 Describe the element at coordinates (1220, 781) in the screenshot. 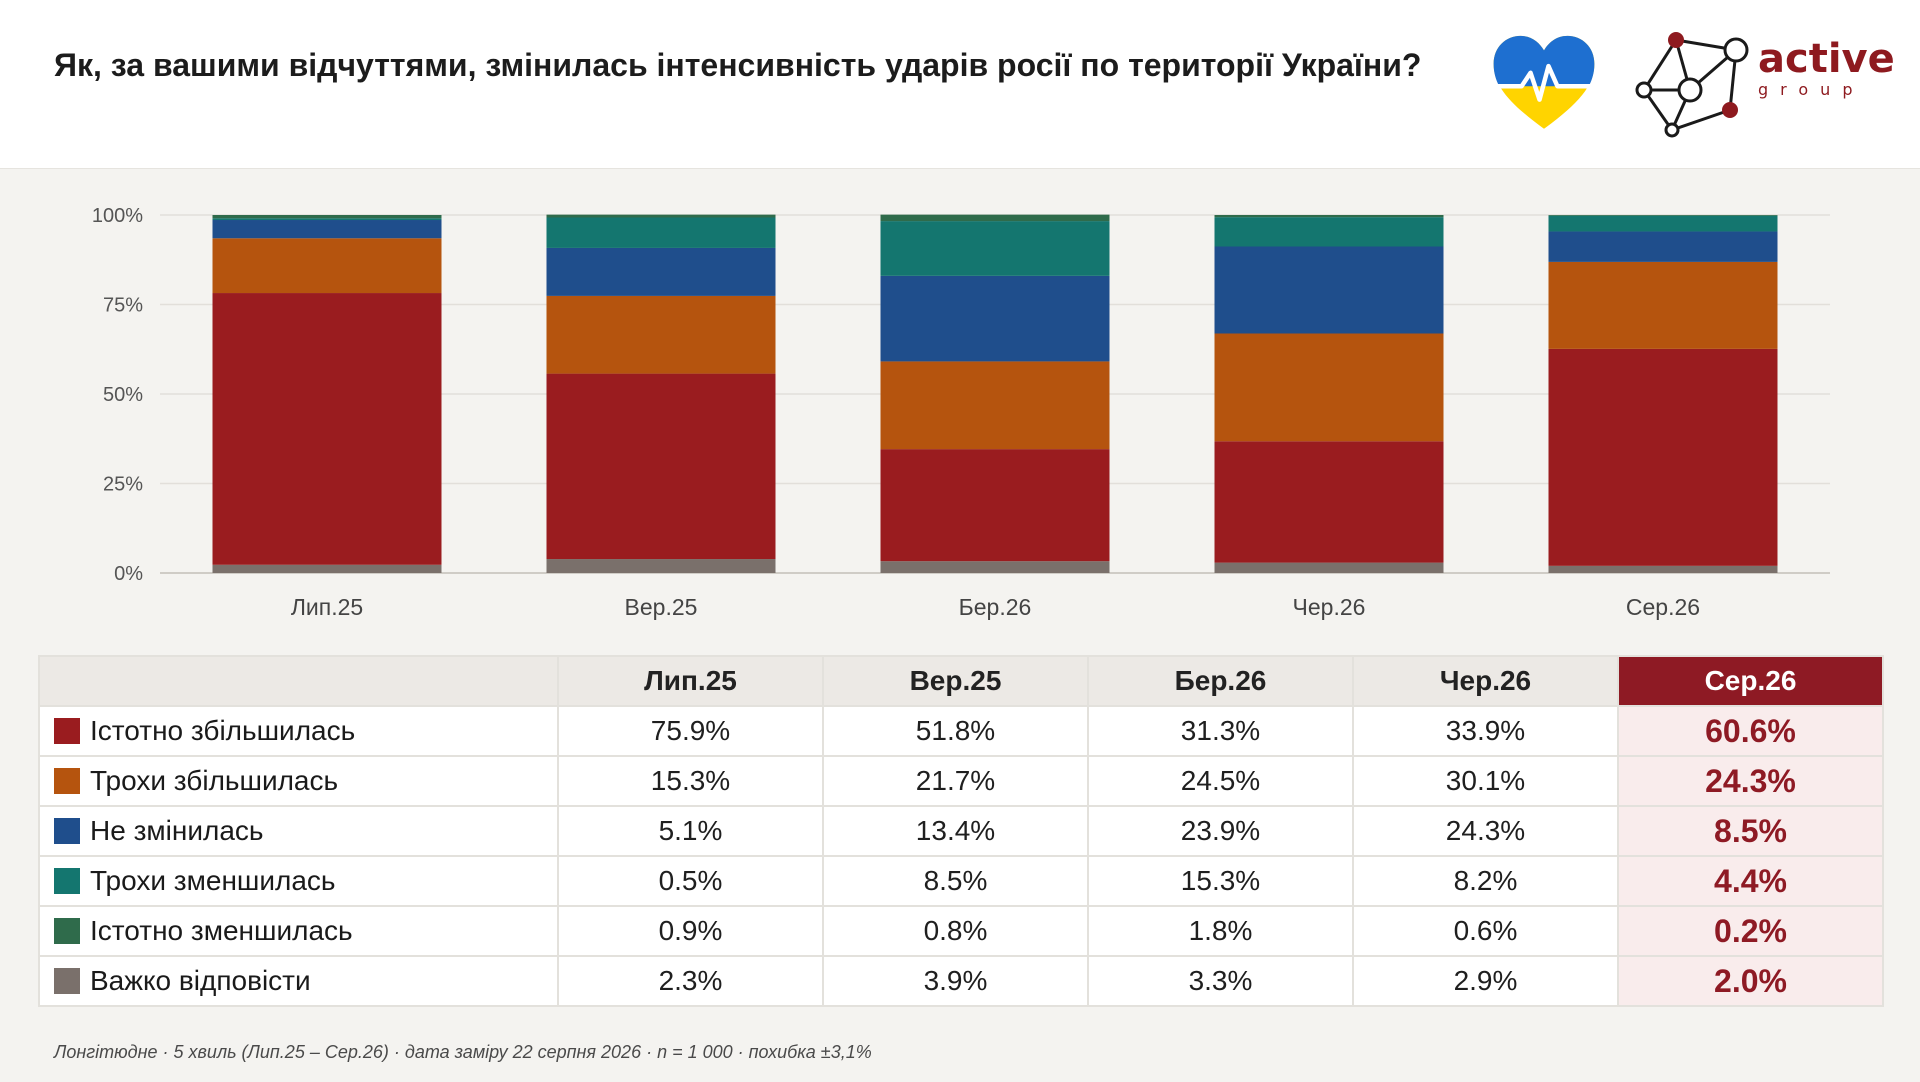

I see `table-cell: 24.5%` at that location.